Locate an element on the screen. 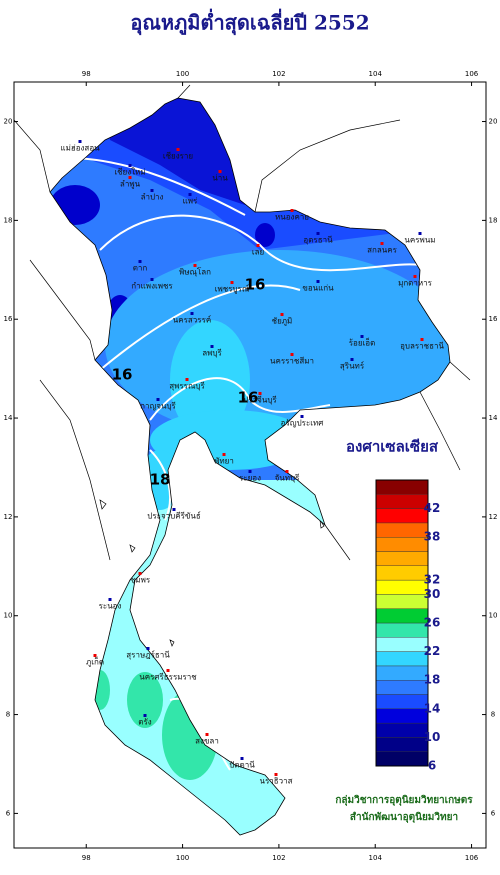  place-label: สุพรรณบุรี is located at coordinates (187, 386).